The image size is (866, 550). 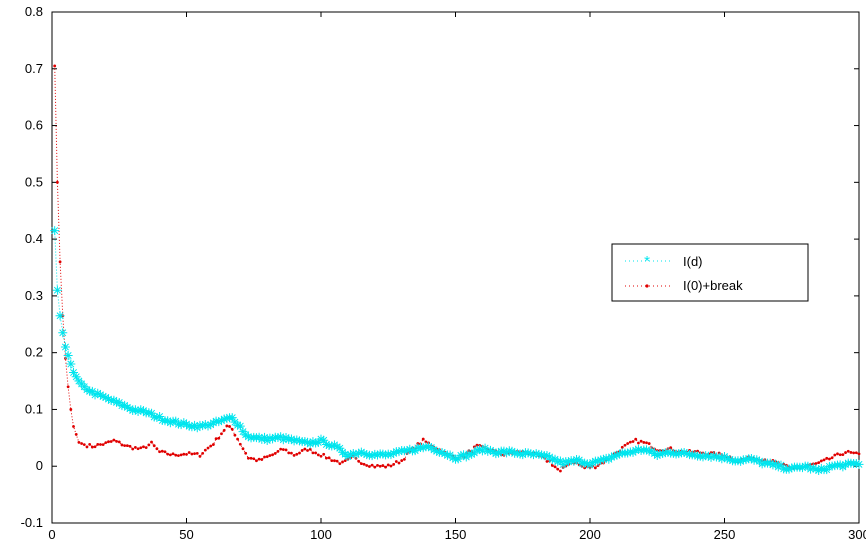 What do you see at coordinates (34, 181) in the screenshot?
I see `y-tick-label: 0.5` at bounding box center [34, 181].